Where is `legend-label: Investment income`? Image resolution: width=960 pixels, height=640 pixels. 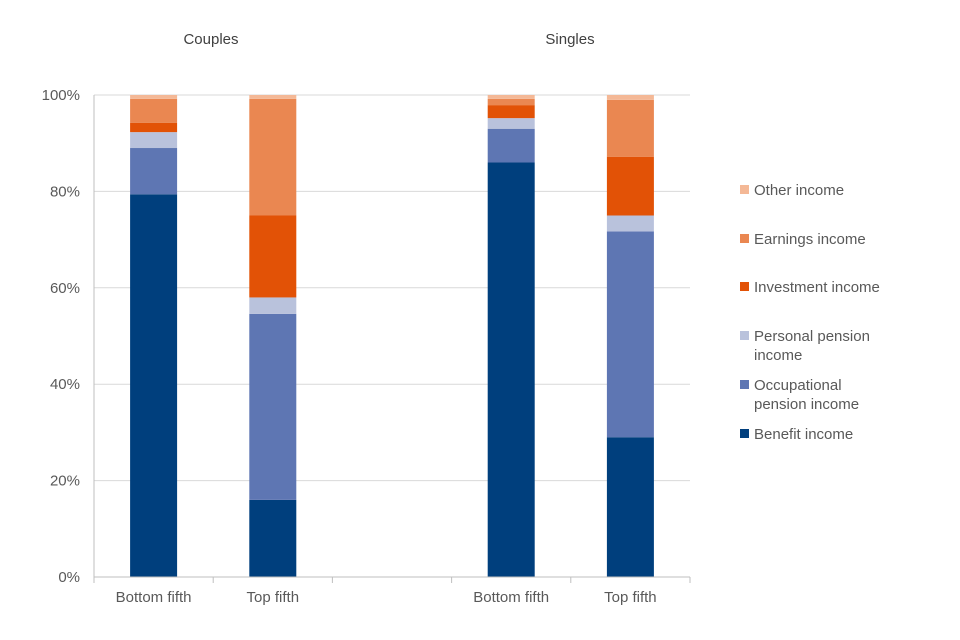
legend-label: Investment income is located at coordinates (817, 287).